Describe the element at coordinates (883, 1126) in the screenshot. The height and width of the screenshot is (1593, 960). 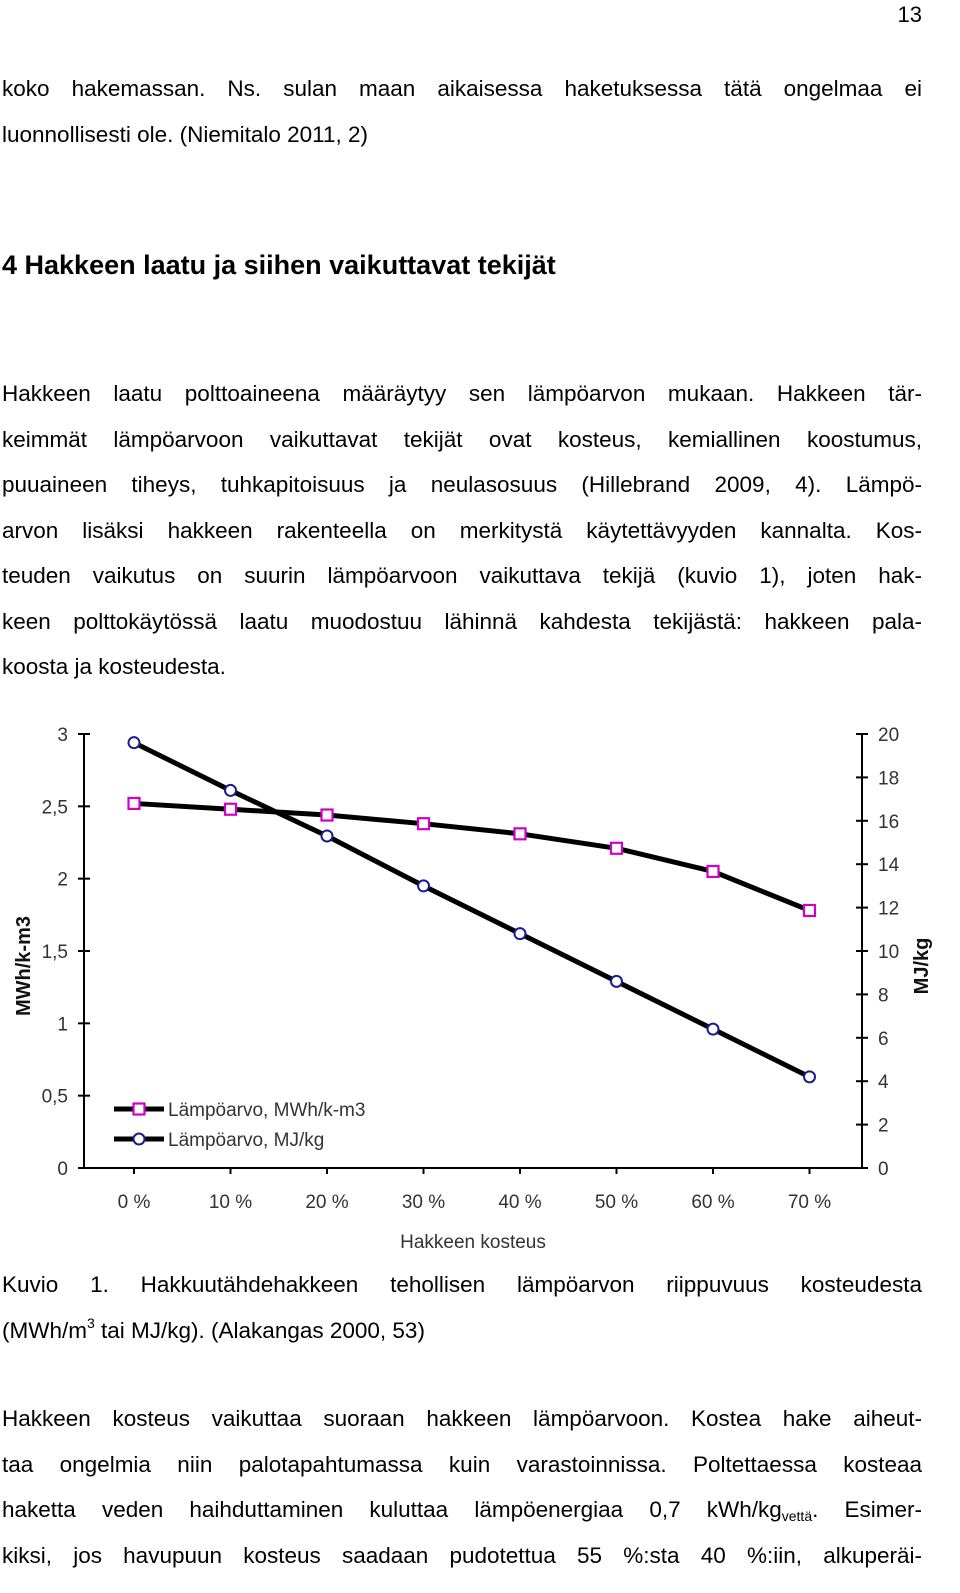
I see `right-tick-label: 2` at that location.